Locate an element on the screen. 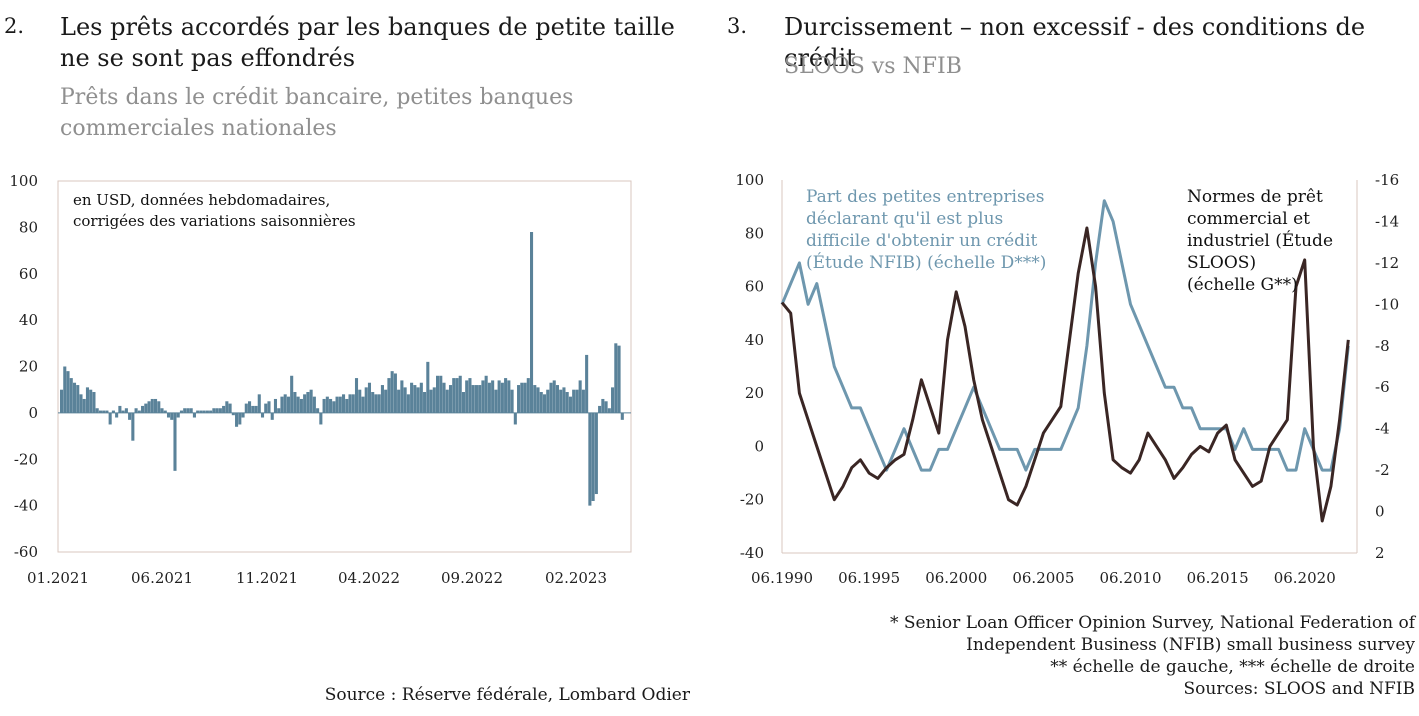 The height and width of the screenshot is (716, 1419). y-right-tick-label: -6 is located at coordinates (1382, 387).